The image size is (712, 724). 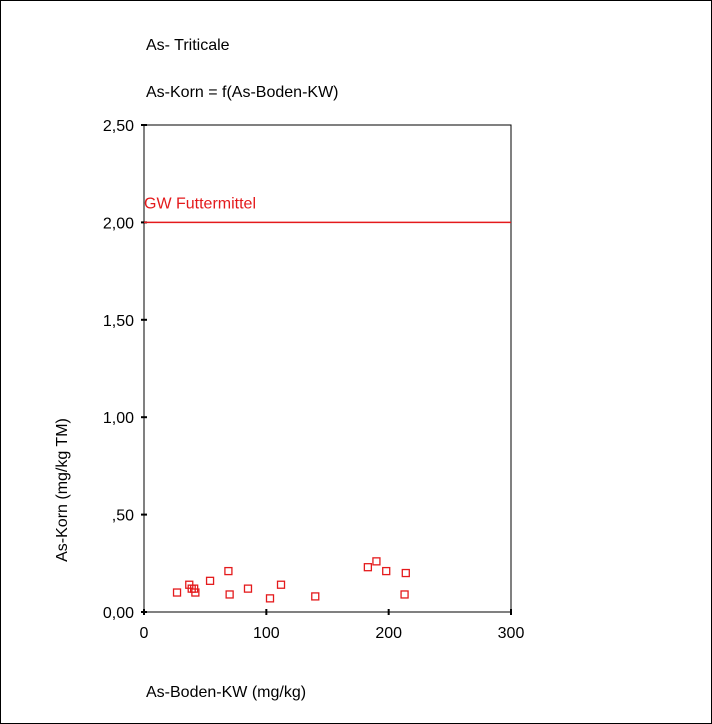 I want to click on reference-line-group: GW Futtermittel, so click(x=327, y=209).